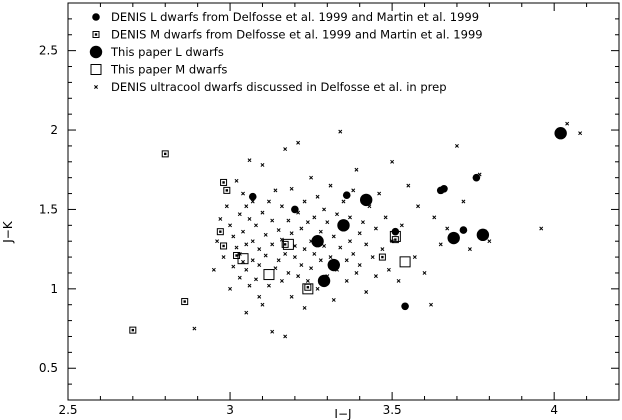 The height and width of the screenshot is (420, 622). What do you see at coordinates (48, 51) in the screenshot?
I see `y-tick-label: 2.5` at bounding box center [48, 51].